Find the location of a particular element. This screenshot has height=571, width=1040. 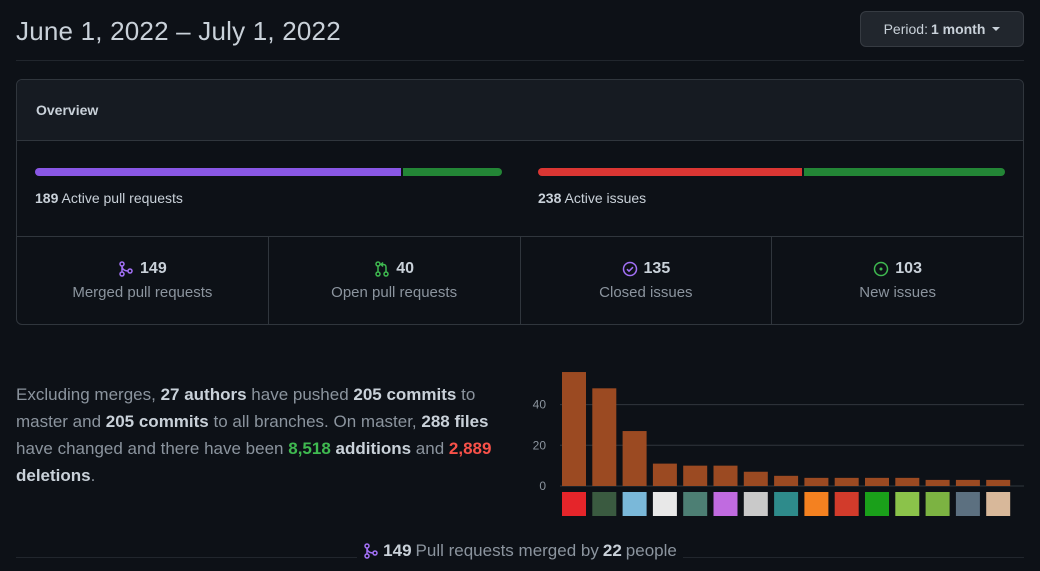

active-pull-requests-count: 189 is located at coordinates (47, 198).